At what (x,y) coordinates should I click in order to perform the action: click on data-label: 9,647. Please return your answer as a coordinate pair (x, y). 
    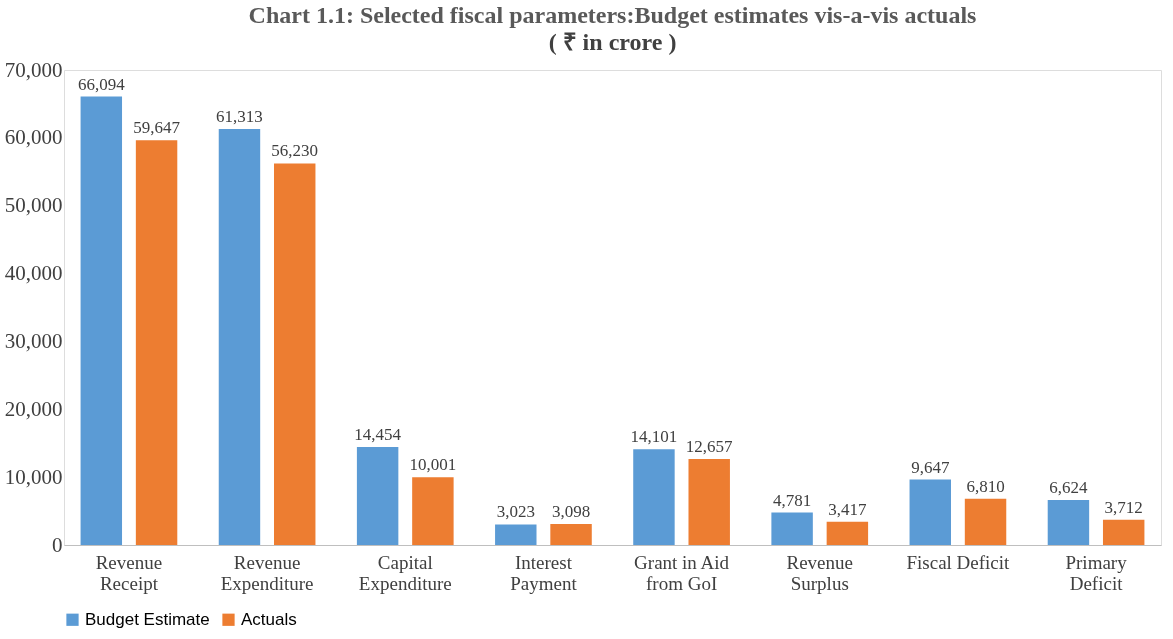
    Looking at the image, I should click on (930, 467).